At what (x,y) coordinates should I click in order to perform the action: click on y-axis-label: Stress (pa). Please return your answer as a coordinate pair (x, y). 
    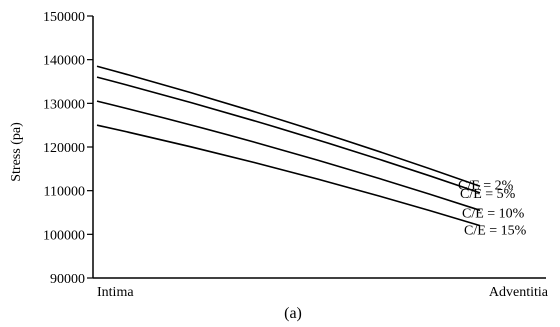
    Looking at the image, I should click on (16, 152).